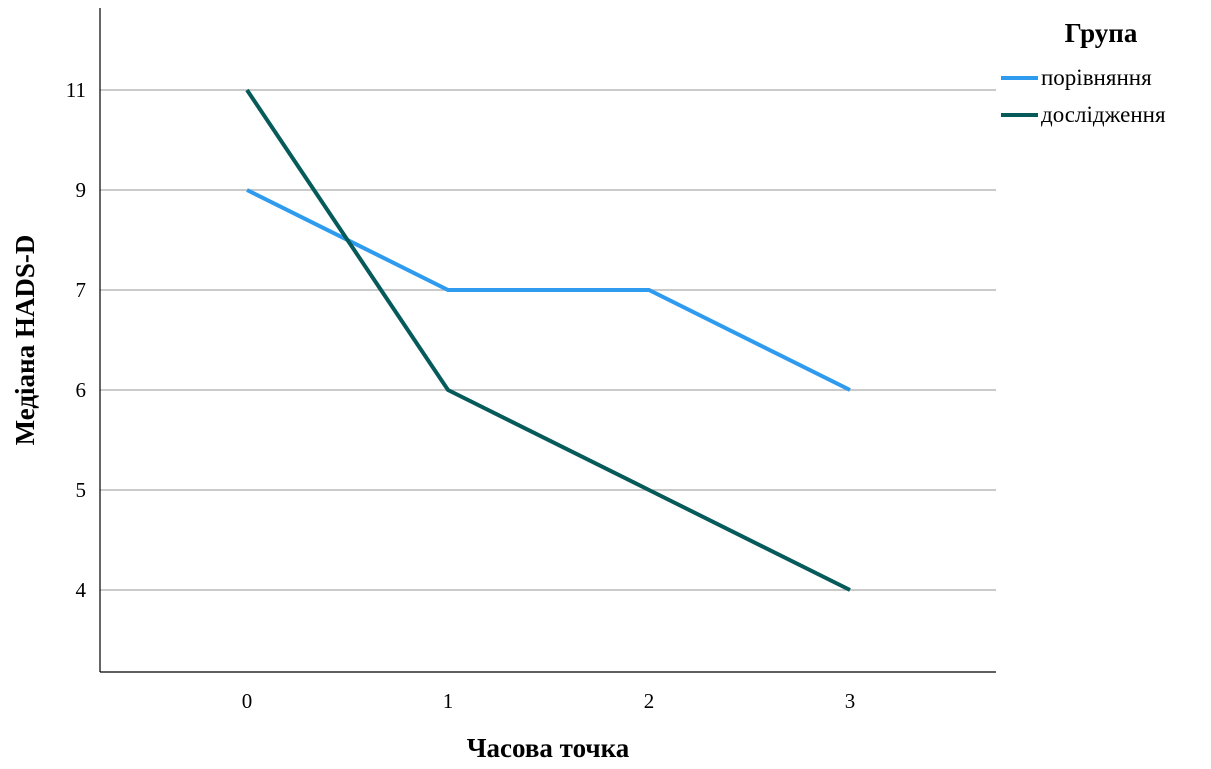  I want to click on x-tick-labels: 0 1 2 3, so click(549, 701).